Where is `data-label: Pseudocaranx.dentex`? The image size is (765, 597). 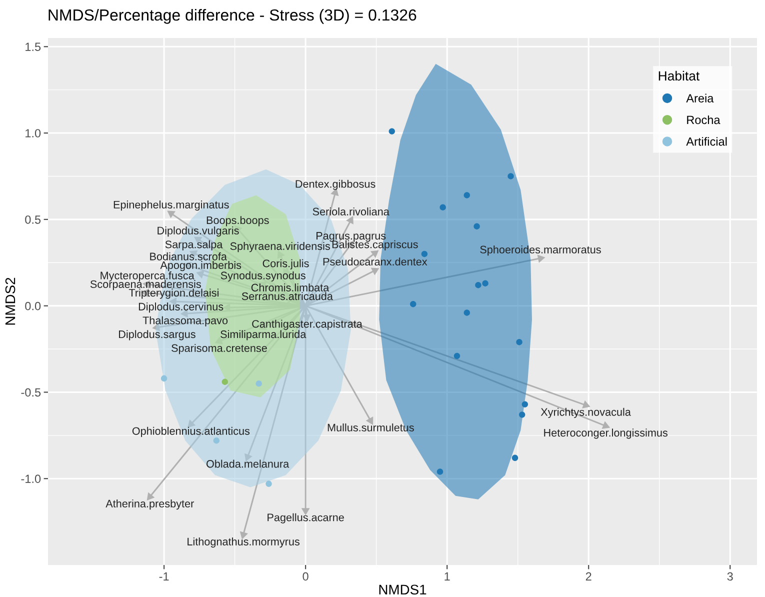
data-label: Pseudocaranx.dentex is located at coordinates (375, 262).